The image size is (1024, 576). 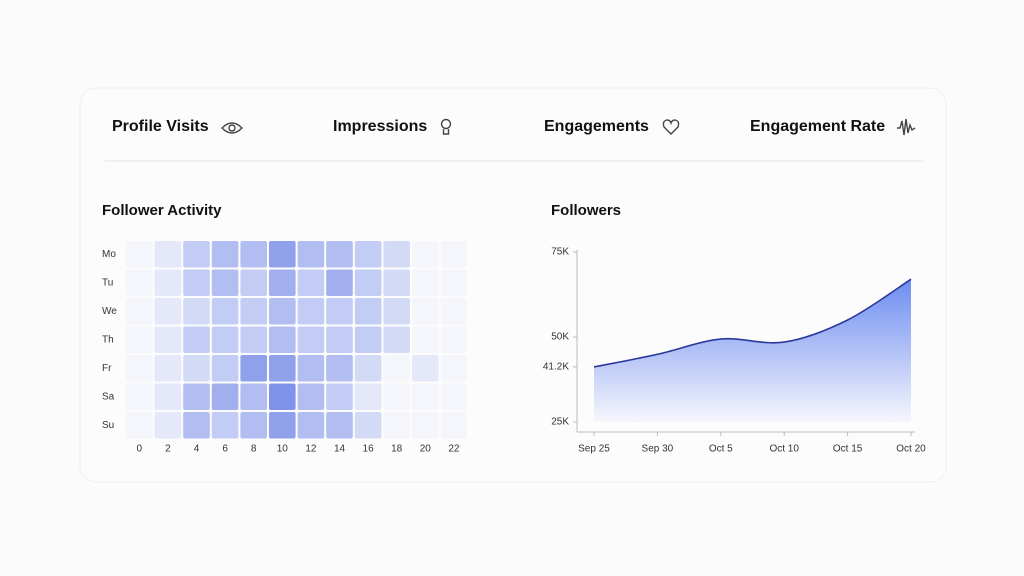 What do you see at coordinates (109, 311) in the screenshot?
I see `row-label: We` at bounding box center [109, 311].